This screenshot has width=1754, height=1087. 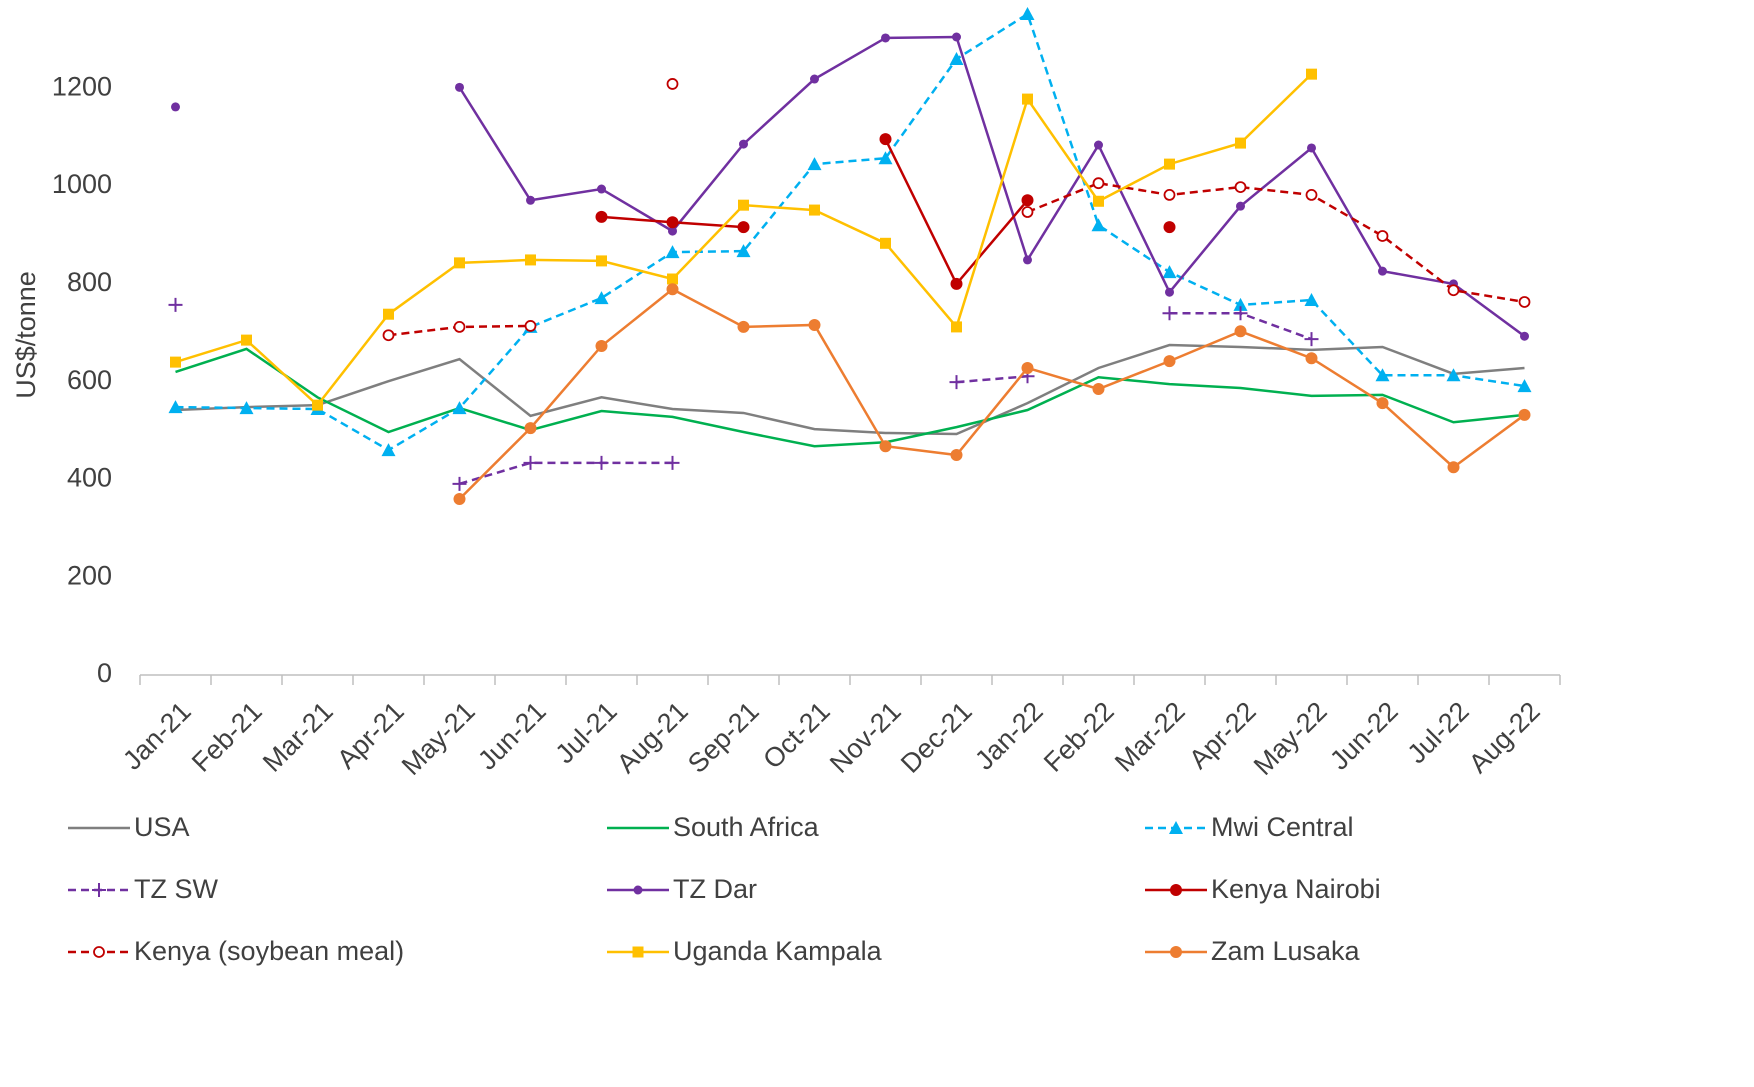 I want to click on x-tick-label: Sep-21, so click(x=723, y=737).